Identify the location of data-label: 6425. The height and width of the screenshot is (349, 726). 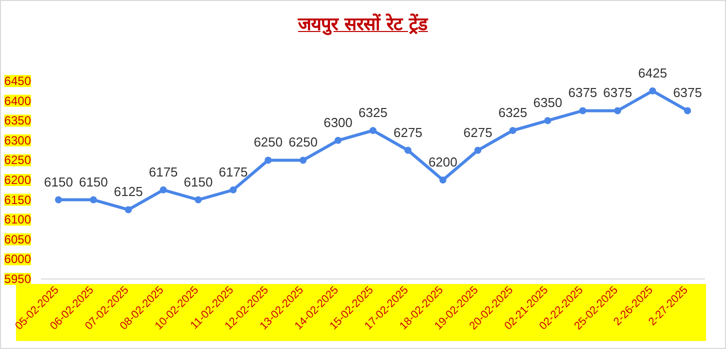
(653, 72).